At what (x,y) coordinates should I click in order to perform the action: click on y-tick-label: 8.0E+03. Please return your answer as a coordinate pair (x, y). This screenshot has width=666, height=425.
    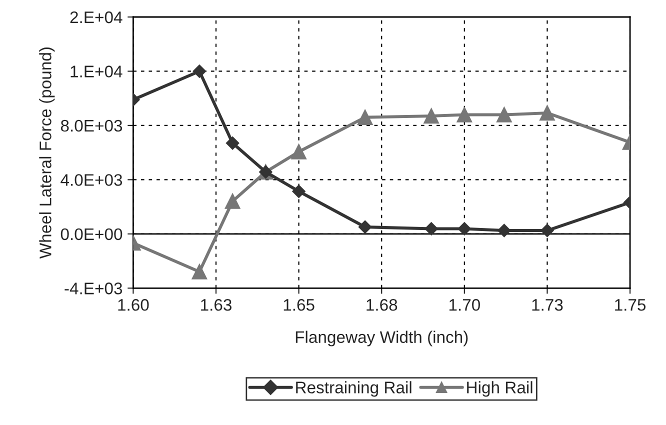
    Looking at the image, I should click on (91, 126).